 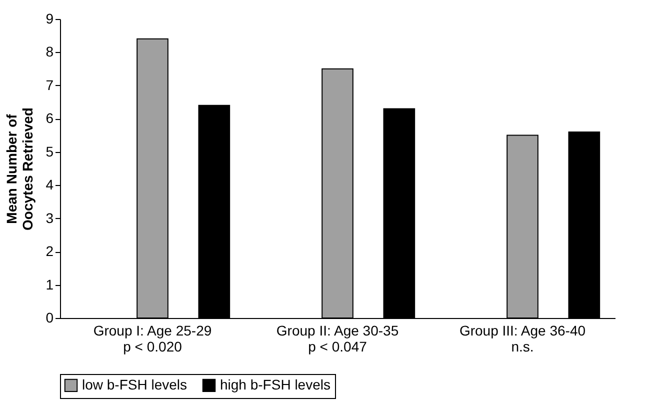 I want to click on x-tick-label: Group II: Age 30-35 p < 0.047, so click(x=337, y=338).